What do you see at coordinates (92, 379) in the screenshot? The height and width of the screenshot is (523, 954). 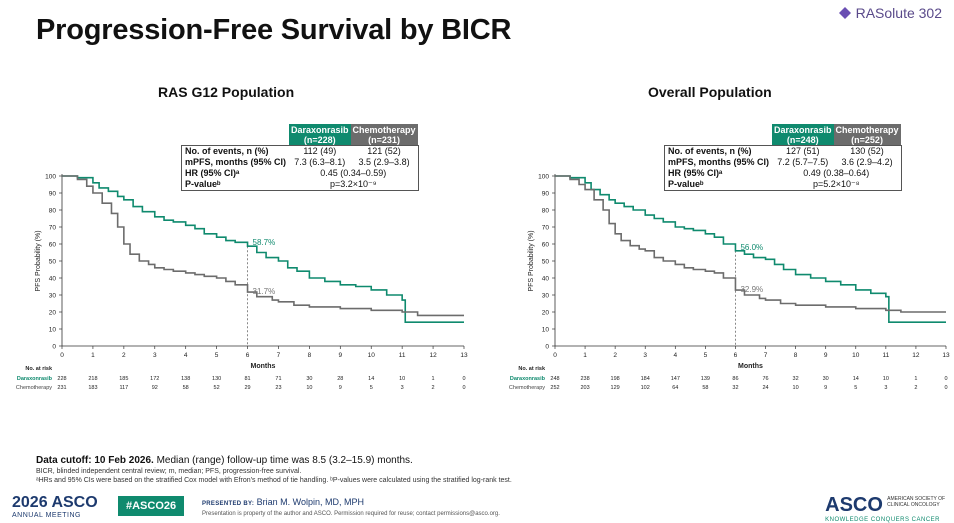 I see `risk-count-daraxonrasib: 218` at bounding box center [92, 379].